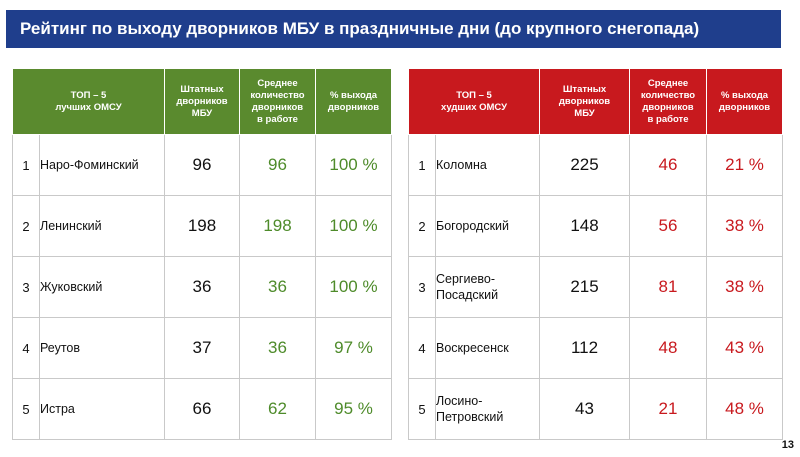 This screenshot has width=800, height=457. What do you see at coordinates (487, 409) in the screenshot?
I see `omsu-name-cell: Лосино- Петровский` at bounding box center [487, 409].